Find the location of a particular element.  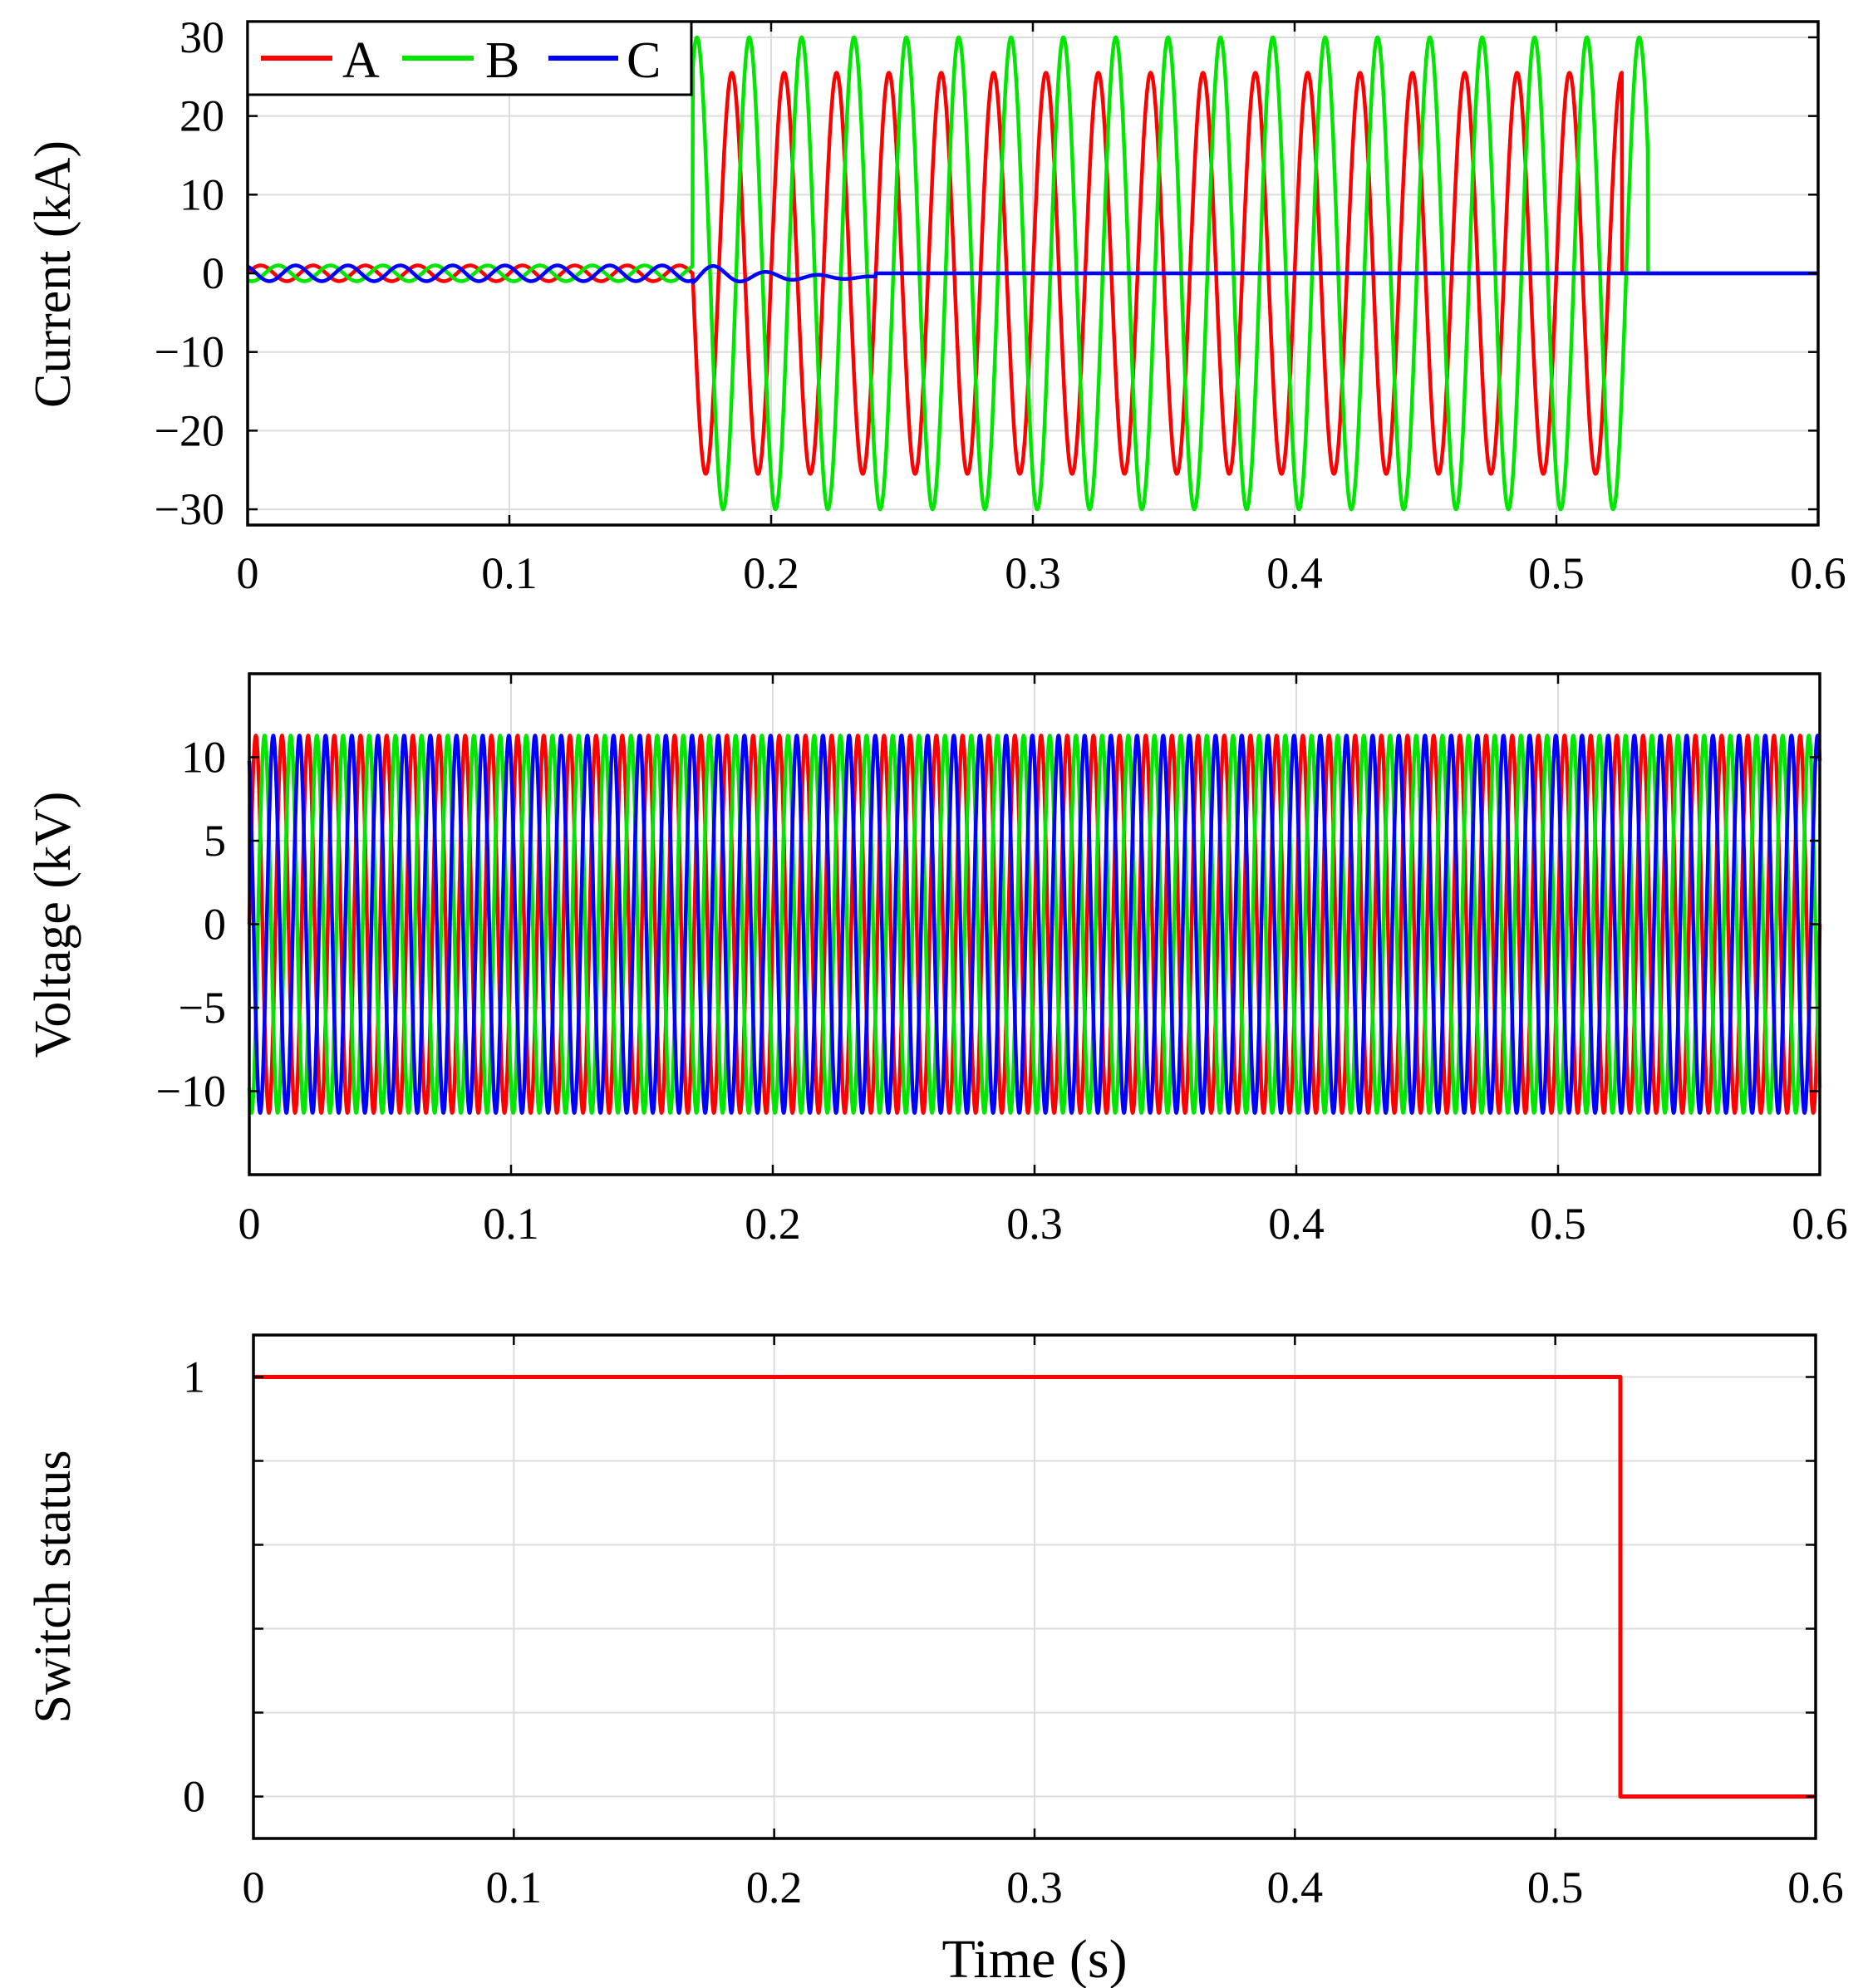

current-y-tick-label: −10 is located at coordinates (189, 352).